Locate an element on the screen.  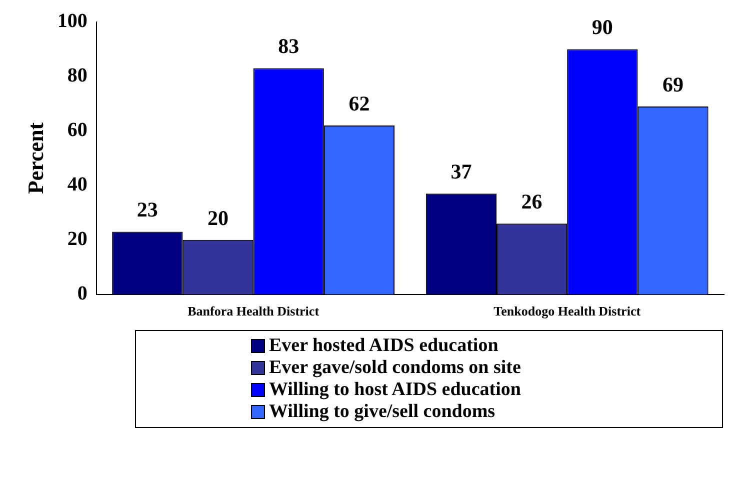
data-label: 26 is located at coordinates (531, 202).